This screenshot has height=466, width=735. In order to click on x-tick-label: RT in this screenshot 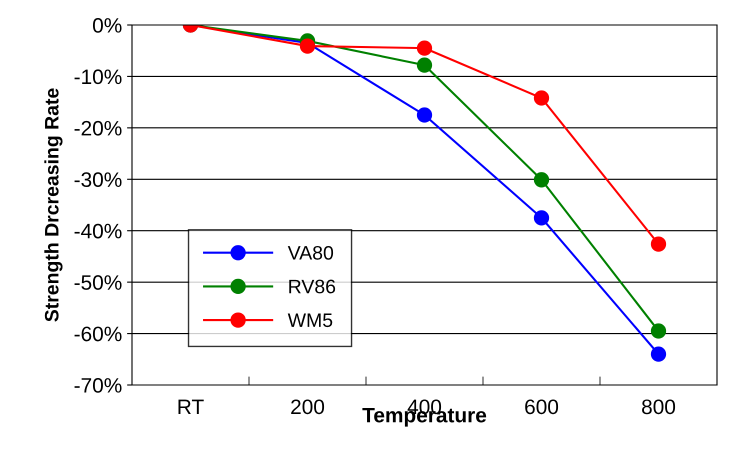, I will do `click(191, 407)`.